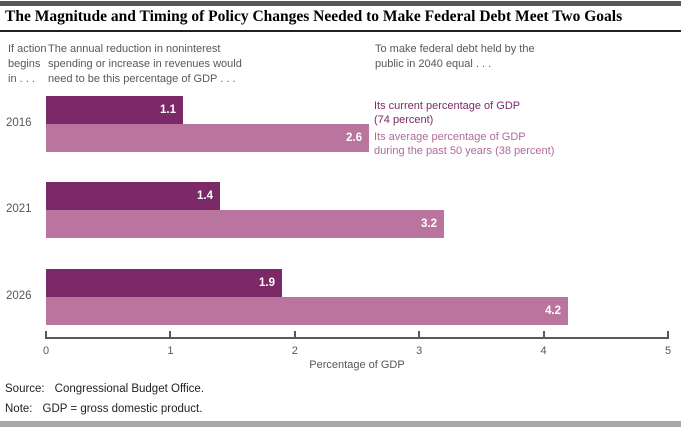  Describe the element at coordinates (294, 351) in the screenshot. I see `x-axis-tick-label: 2` at that location.